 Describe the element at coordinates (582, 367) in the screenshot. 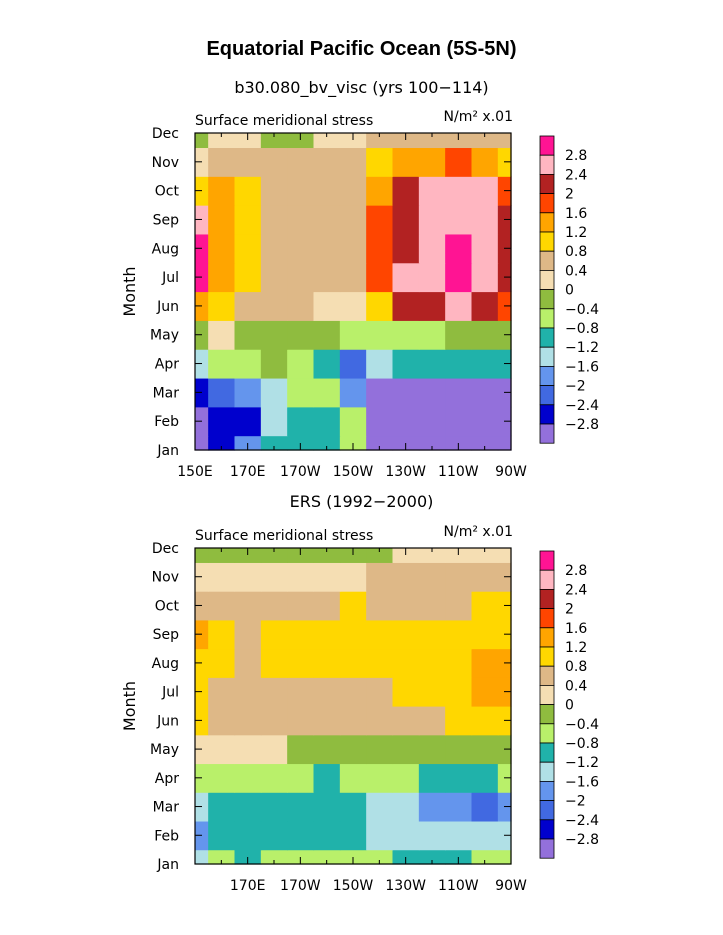

I see `colorbar-label: −1.6` at that location.